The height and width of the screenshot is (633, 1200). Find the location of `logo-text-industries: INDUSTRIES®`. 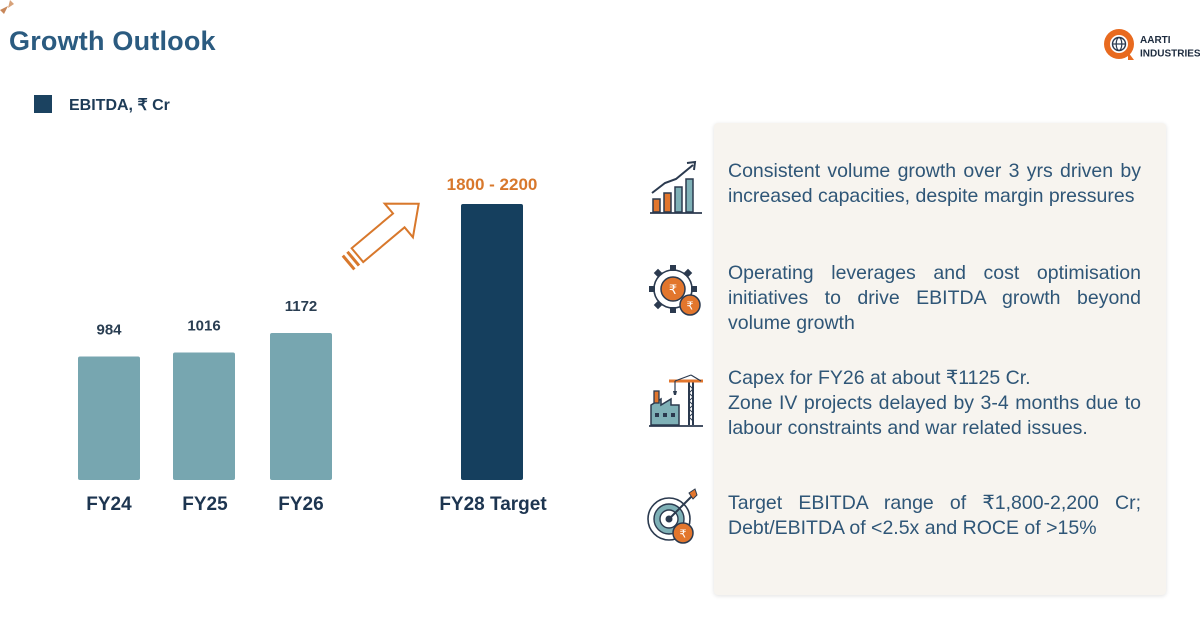

logo-text-industries: INDUSTRIES® is located at coordinates (1170, 54).